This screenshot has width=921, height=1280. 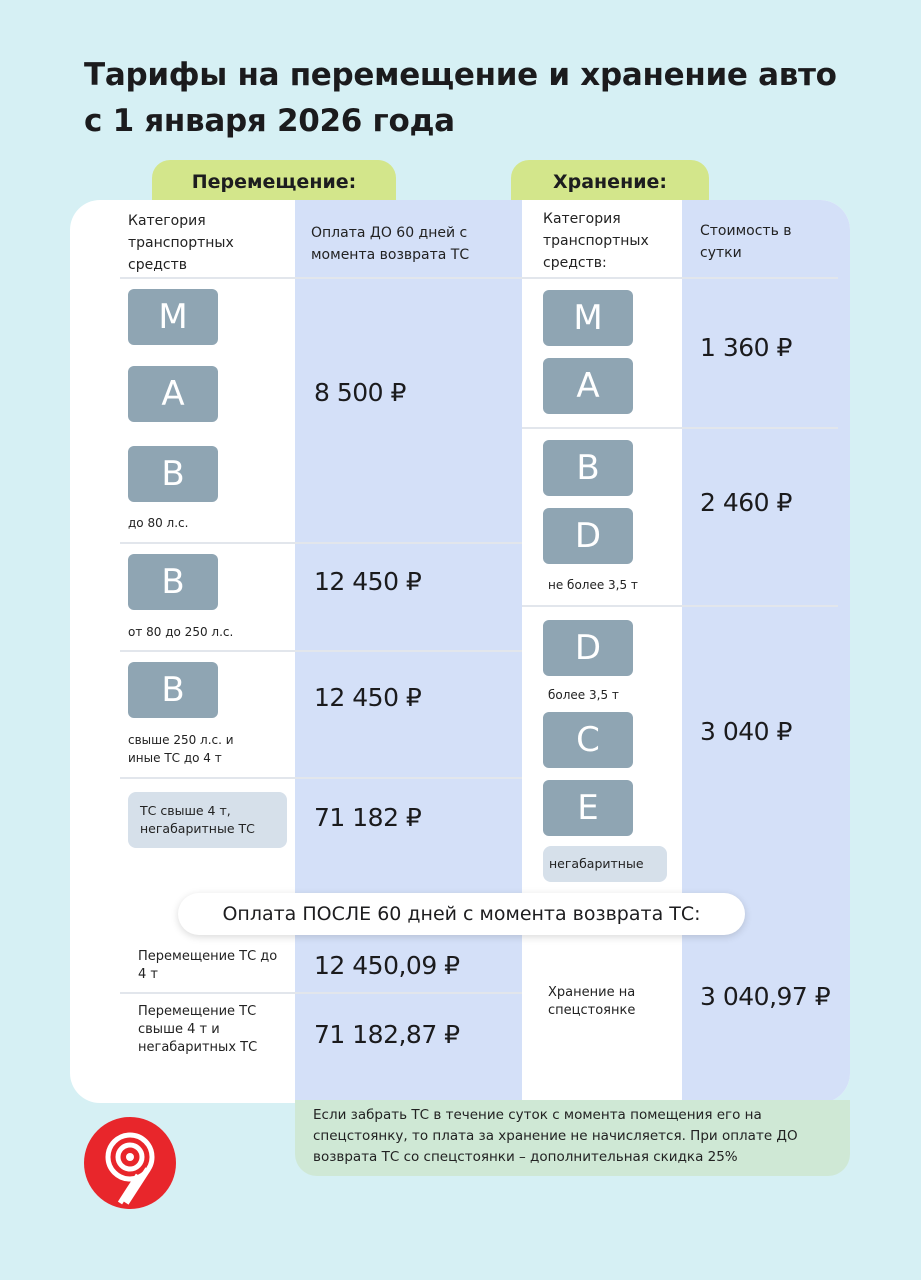 What do you see at coordinates (274, 182) in the screenshot?
I see `tab-moving: Перемещение:` at bounding box center [274, 182].